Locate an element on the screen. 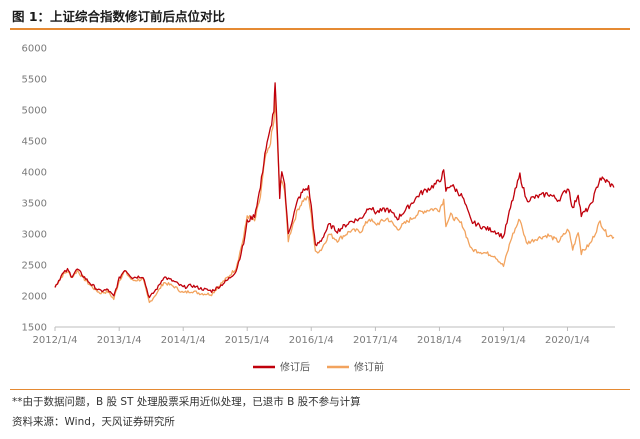  y-tick-label: 6000 is located at coordinates (34, 49).